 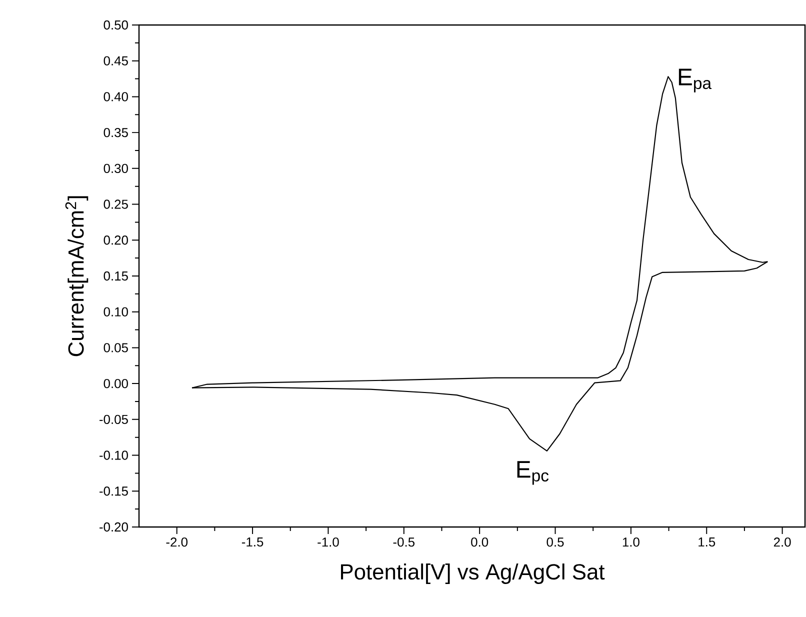 I want to click on x-tick-label: -1.0, so click(x=328, y=542).